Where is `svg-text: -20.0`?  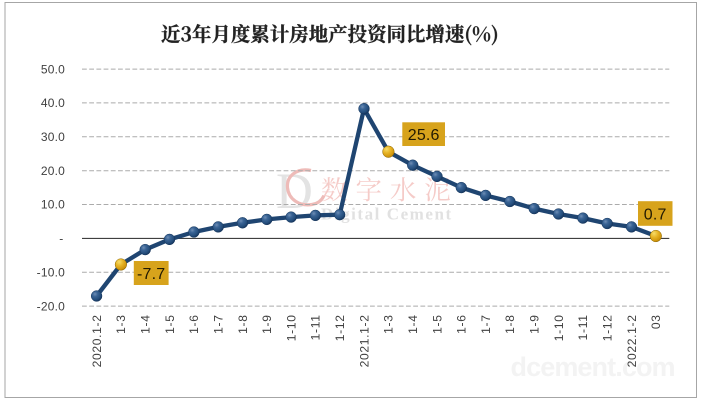 svg-text: -20.0 is located at coordinates (51, 306).